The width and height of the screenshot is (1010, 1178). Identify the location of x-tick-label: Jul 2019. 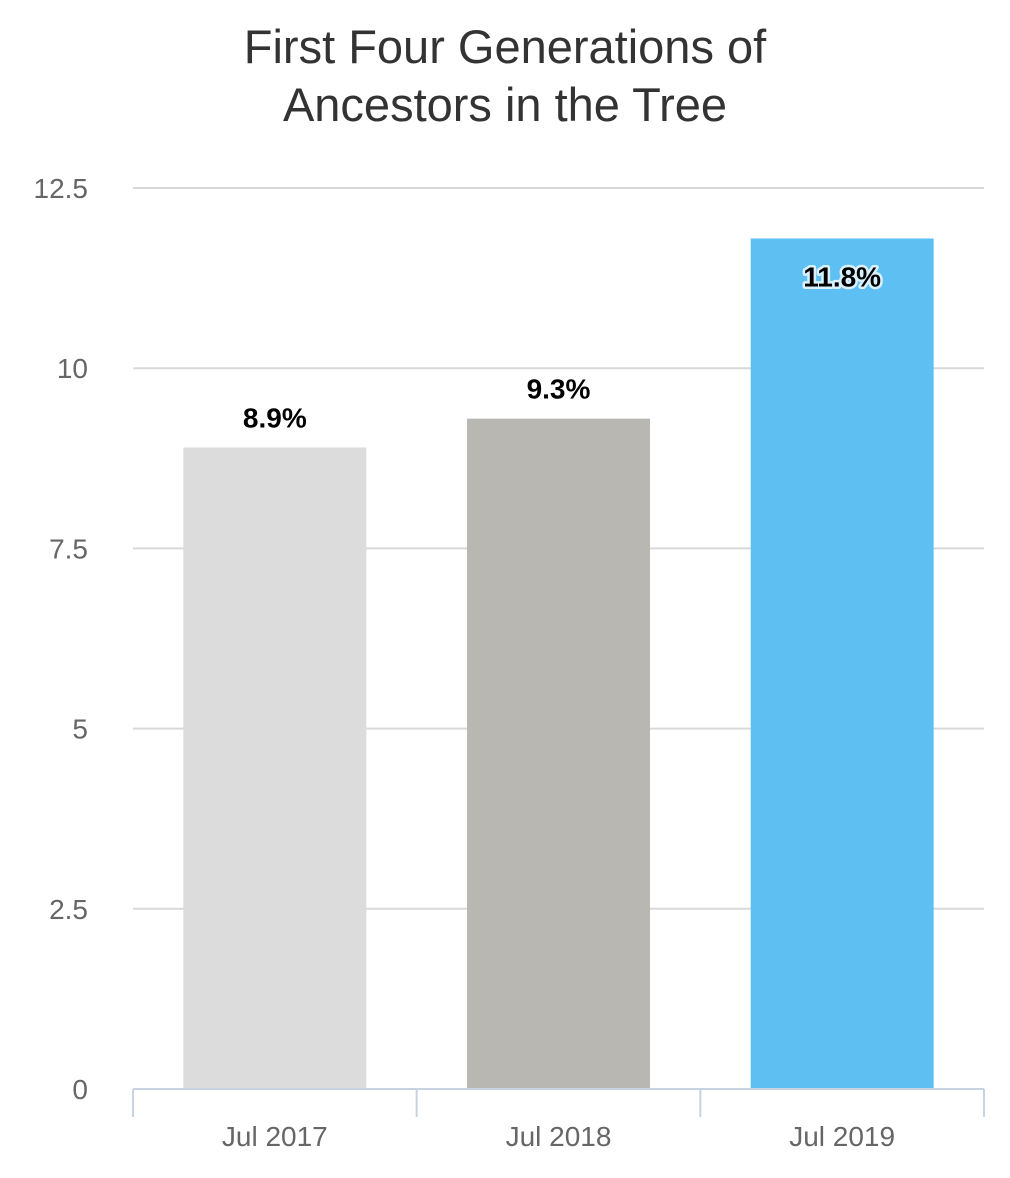
(842, 1136).